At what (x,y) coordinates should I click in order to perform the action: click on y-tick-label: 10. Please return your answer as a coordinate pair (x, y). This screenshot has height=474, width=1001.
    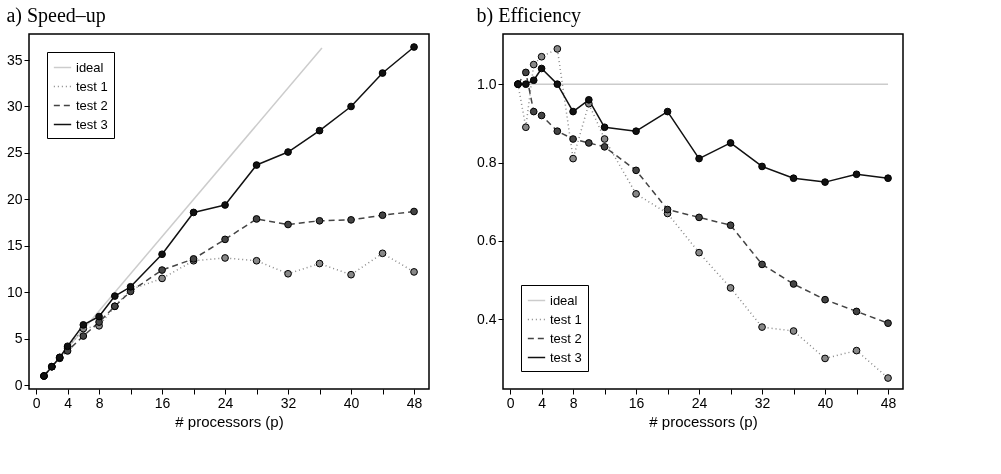
    Looking at the image, I should click on (14, 291).